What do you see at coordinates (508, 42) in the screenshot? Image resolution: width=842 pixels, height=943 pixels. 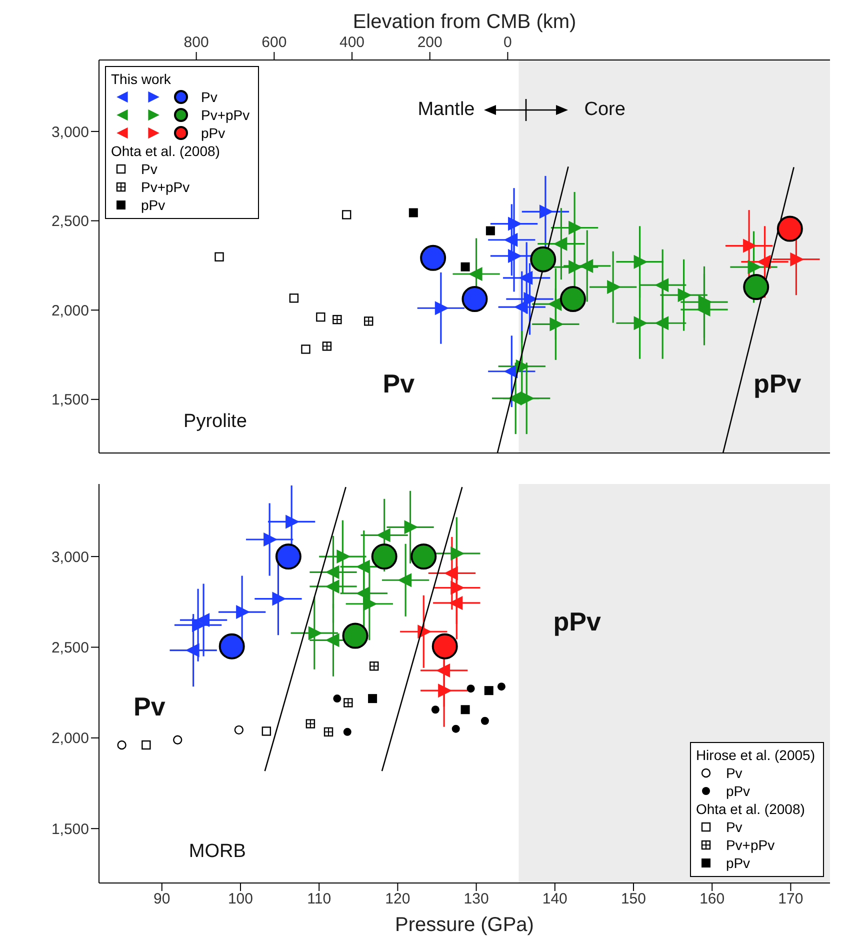 I see `x2-tick-label: 0` at bounding box center [508, 42].